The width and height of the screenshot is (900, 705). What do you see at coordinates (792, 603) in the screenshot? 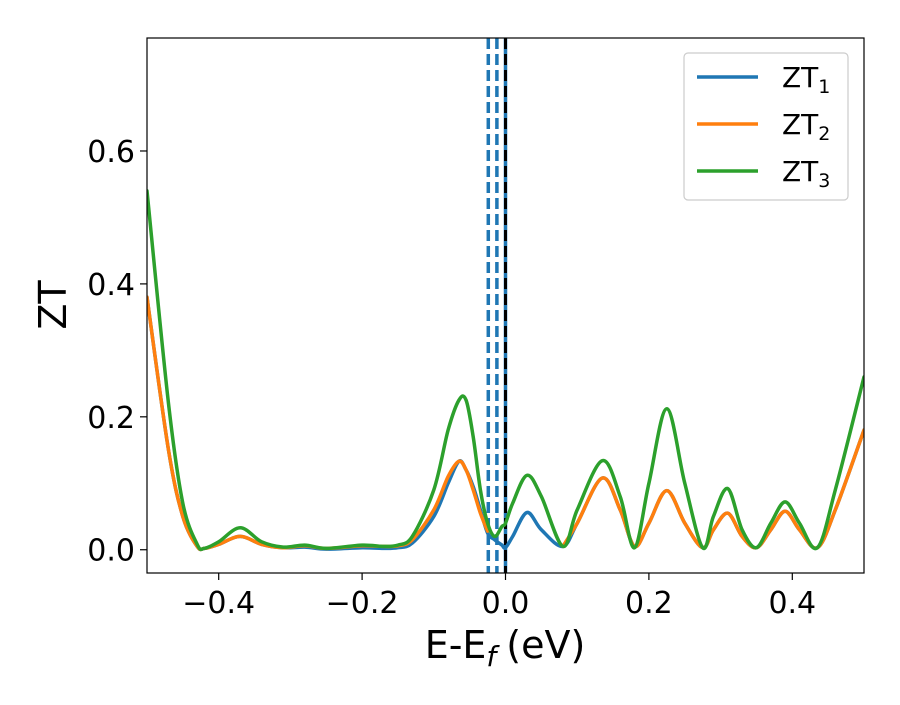
I see `x-tick-label: 0.4` at bounding box center [792, 603].